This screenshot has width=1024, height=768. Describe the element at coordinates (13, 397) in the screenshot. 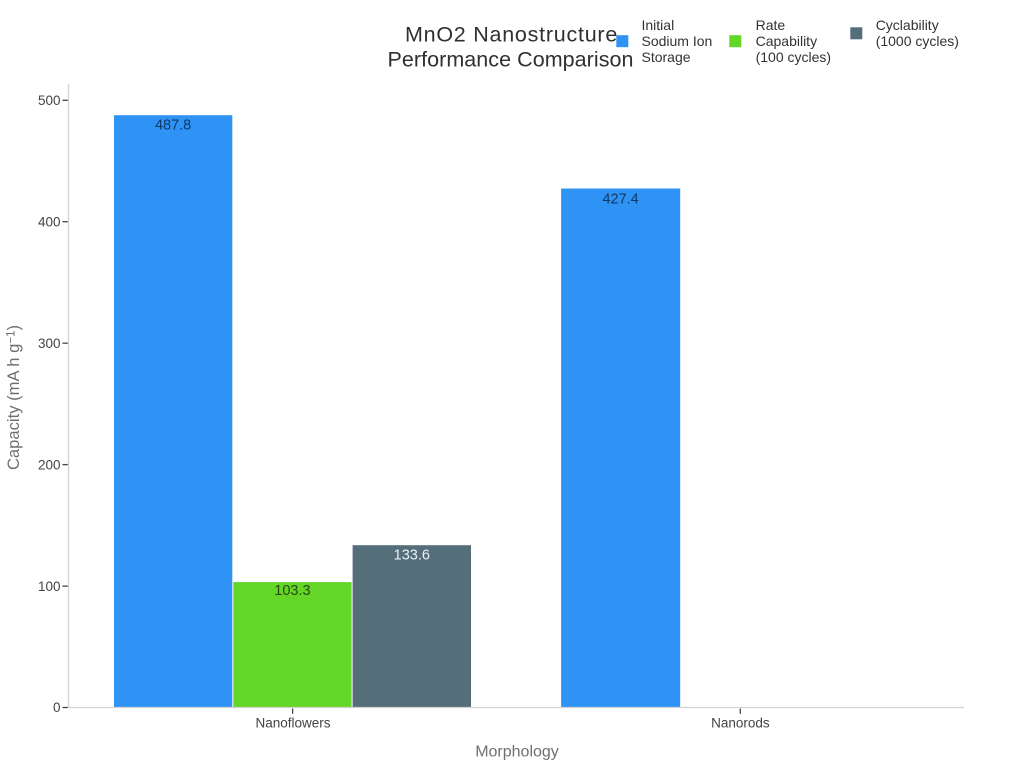

I see `svg-text: Capacity (mA h g−1)` at that location.